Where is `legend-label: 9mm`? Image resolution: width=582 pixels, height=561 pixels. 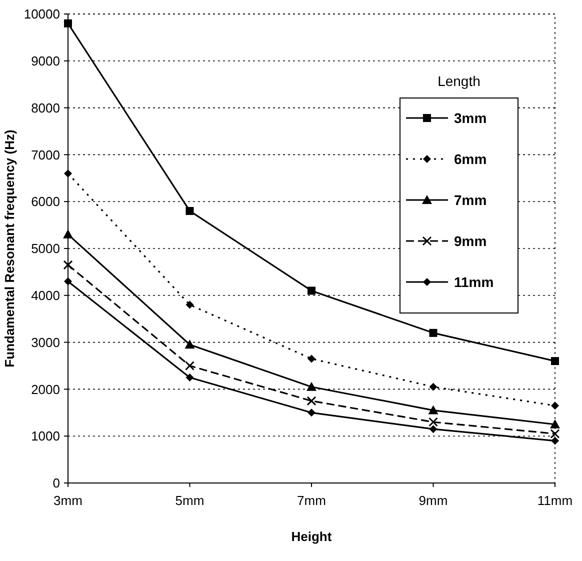 legend-label: 9mm is located at coordinates (470, 240).